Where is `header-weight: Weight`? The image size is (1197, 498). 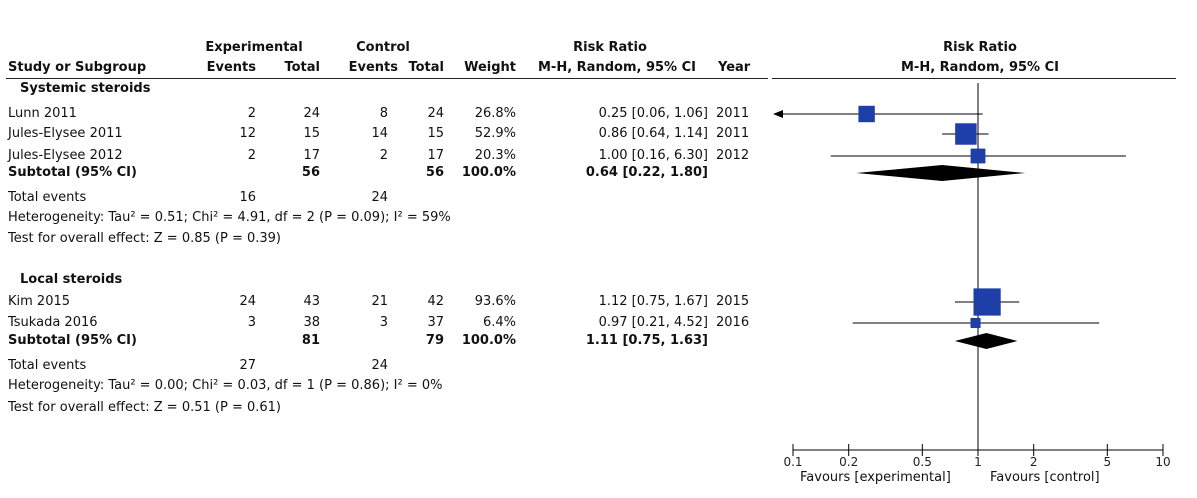 header-weight: Weight is located at coordinates (490, 67).